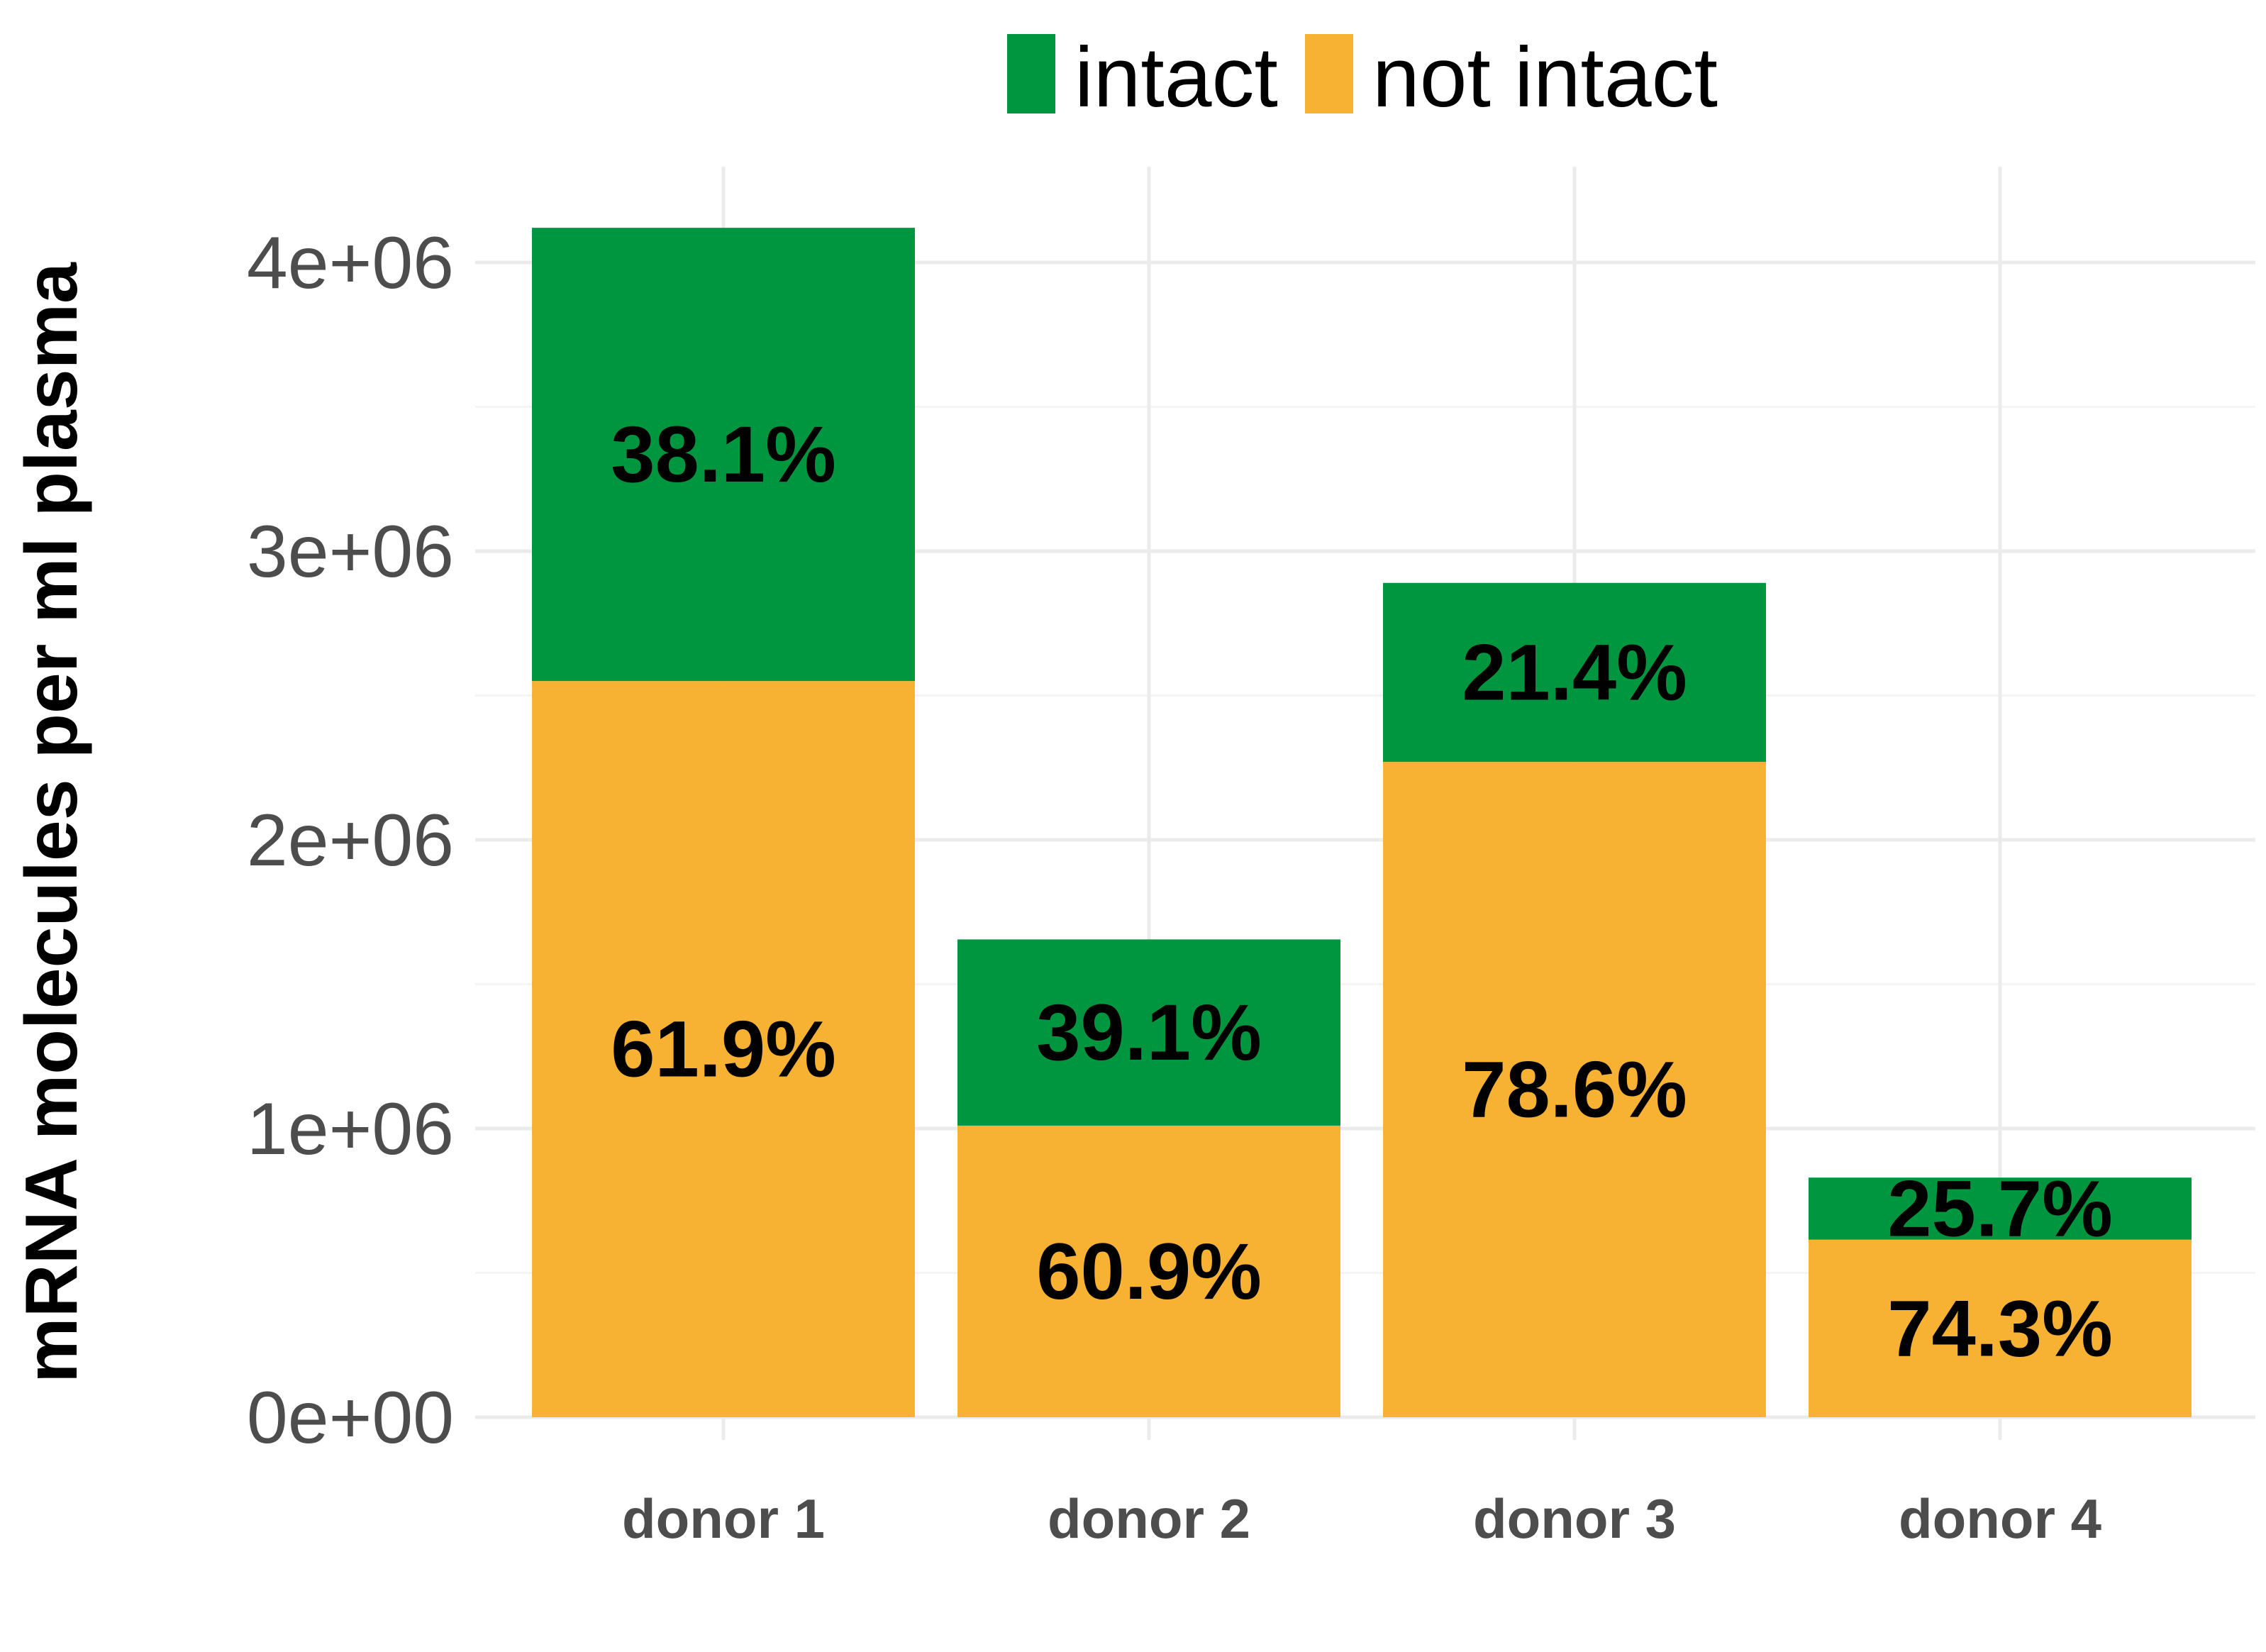 Image resolution: width=2266 pixels, height=1652 pixels. I want to click on y-axis-ticks: 0e+00 1e+06 2e+06 3e+06 4e+06, so click(350, 840).